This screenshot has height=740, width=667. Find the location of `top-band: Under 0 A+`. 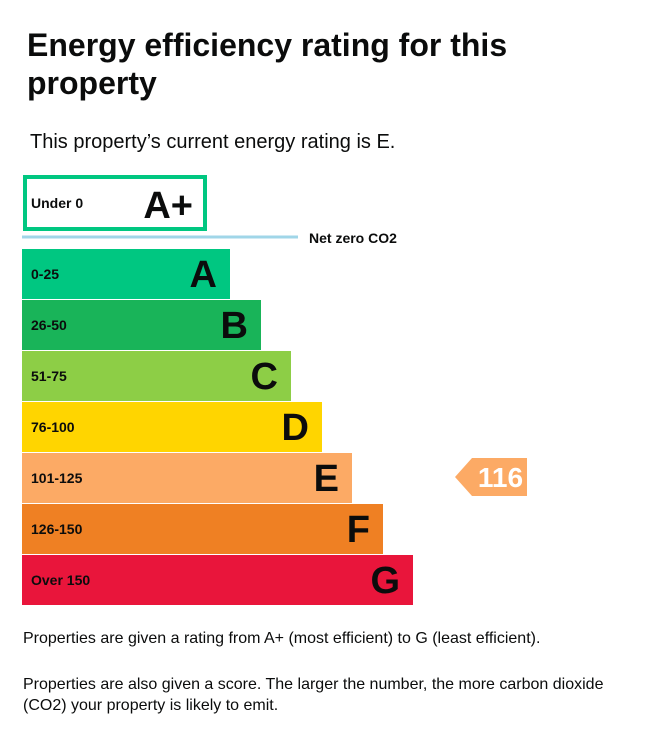

top-band: Under 0 A+ is located at coordinates (115, 203).